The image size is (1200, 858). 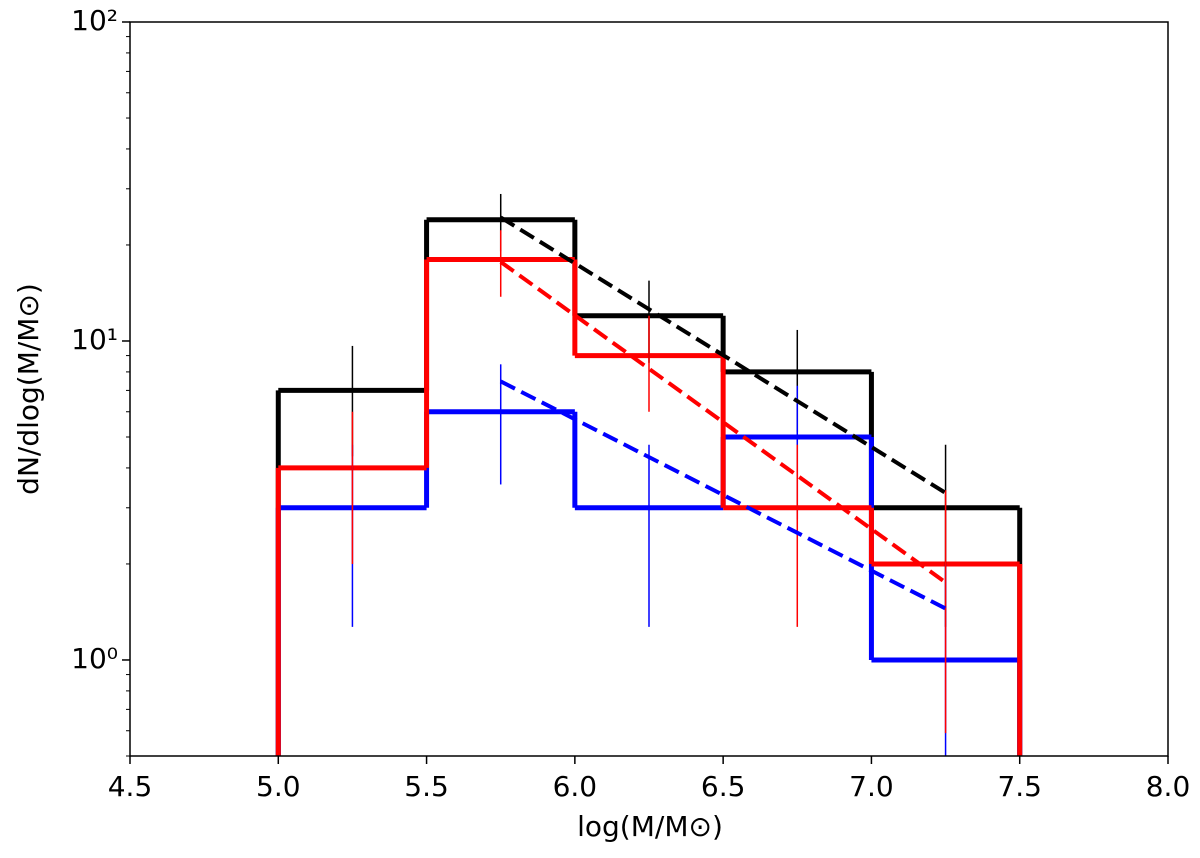 I want to click on x-tick-label: 8.0, so click(x=1168, y=786).